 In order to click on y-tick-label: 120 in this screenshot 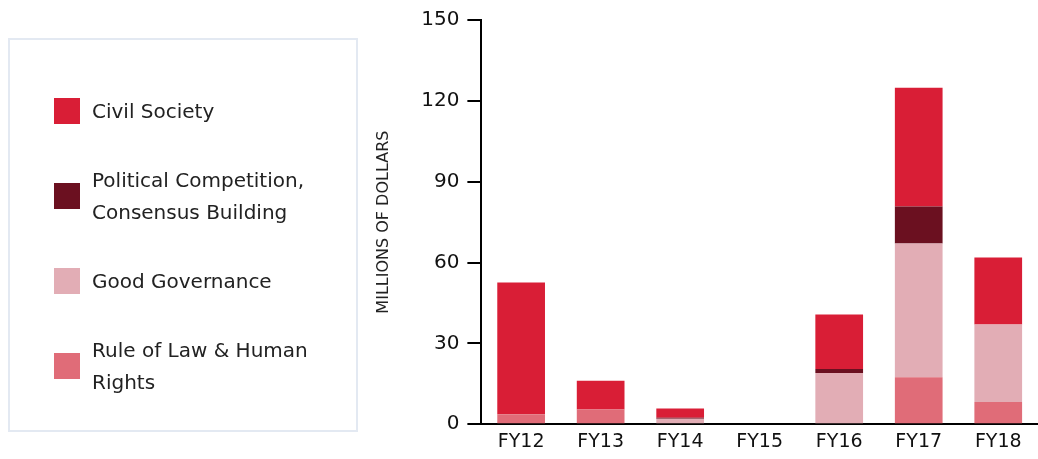, I will do `click(440, 99)`.